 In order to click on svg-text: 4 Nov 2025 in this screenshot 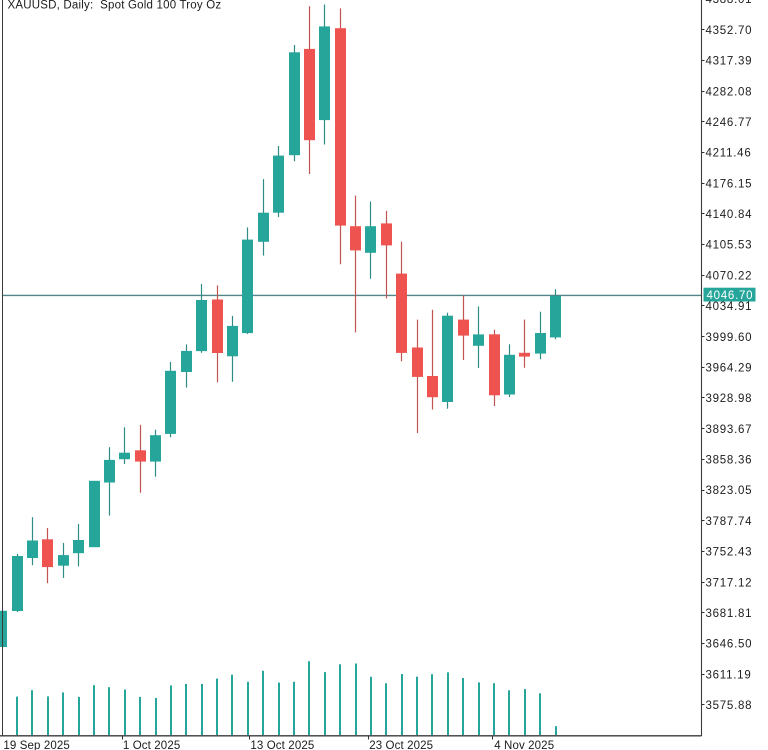, I will do `click(524, 745)`.